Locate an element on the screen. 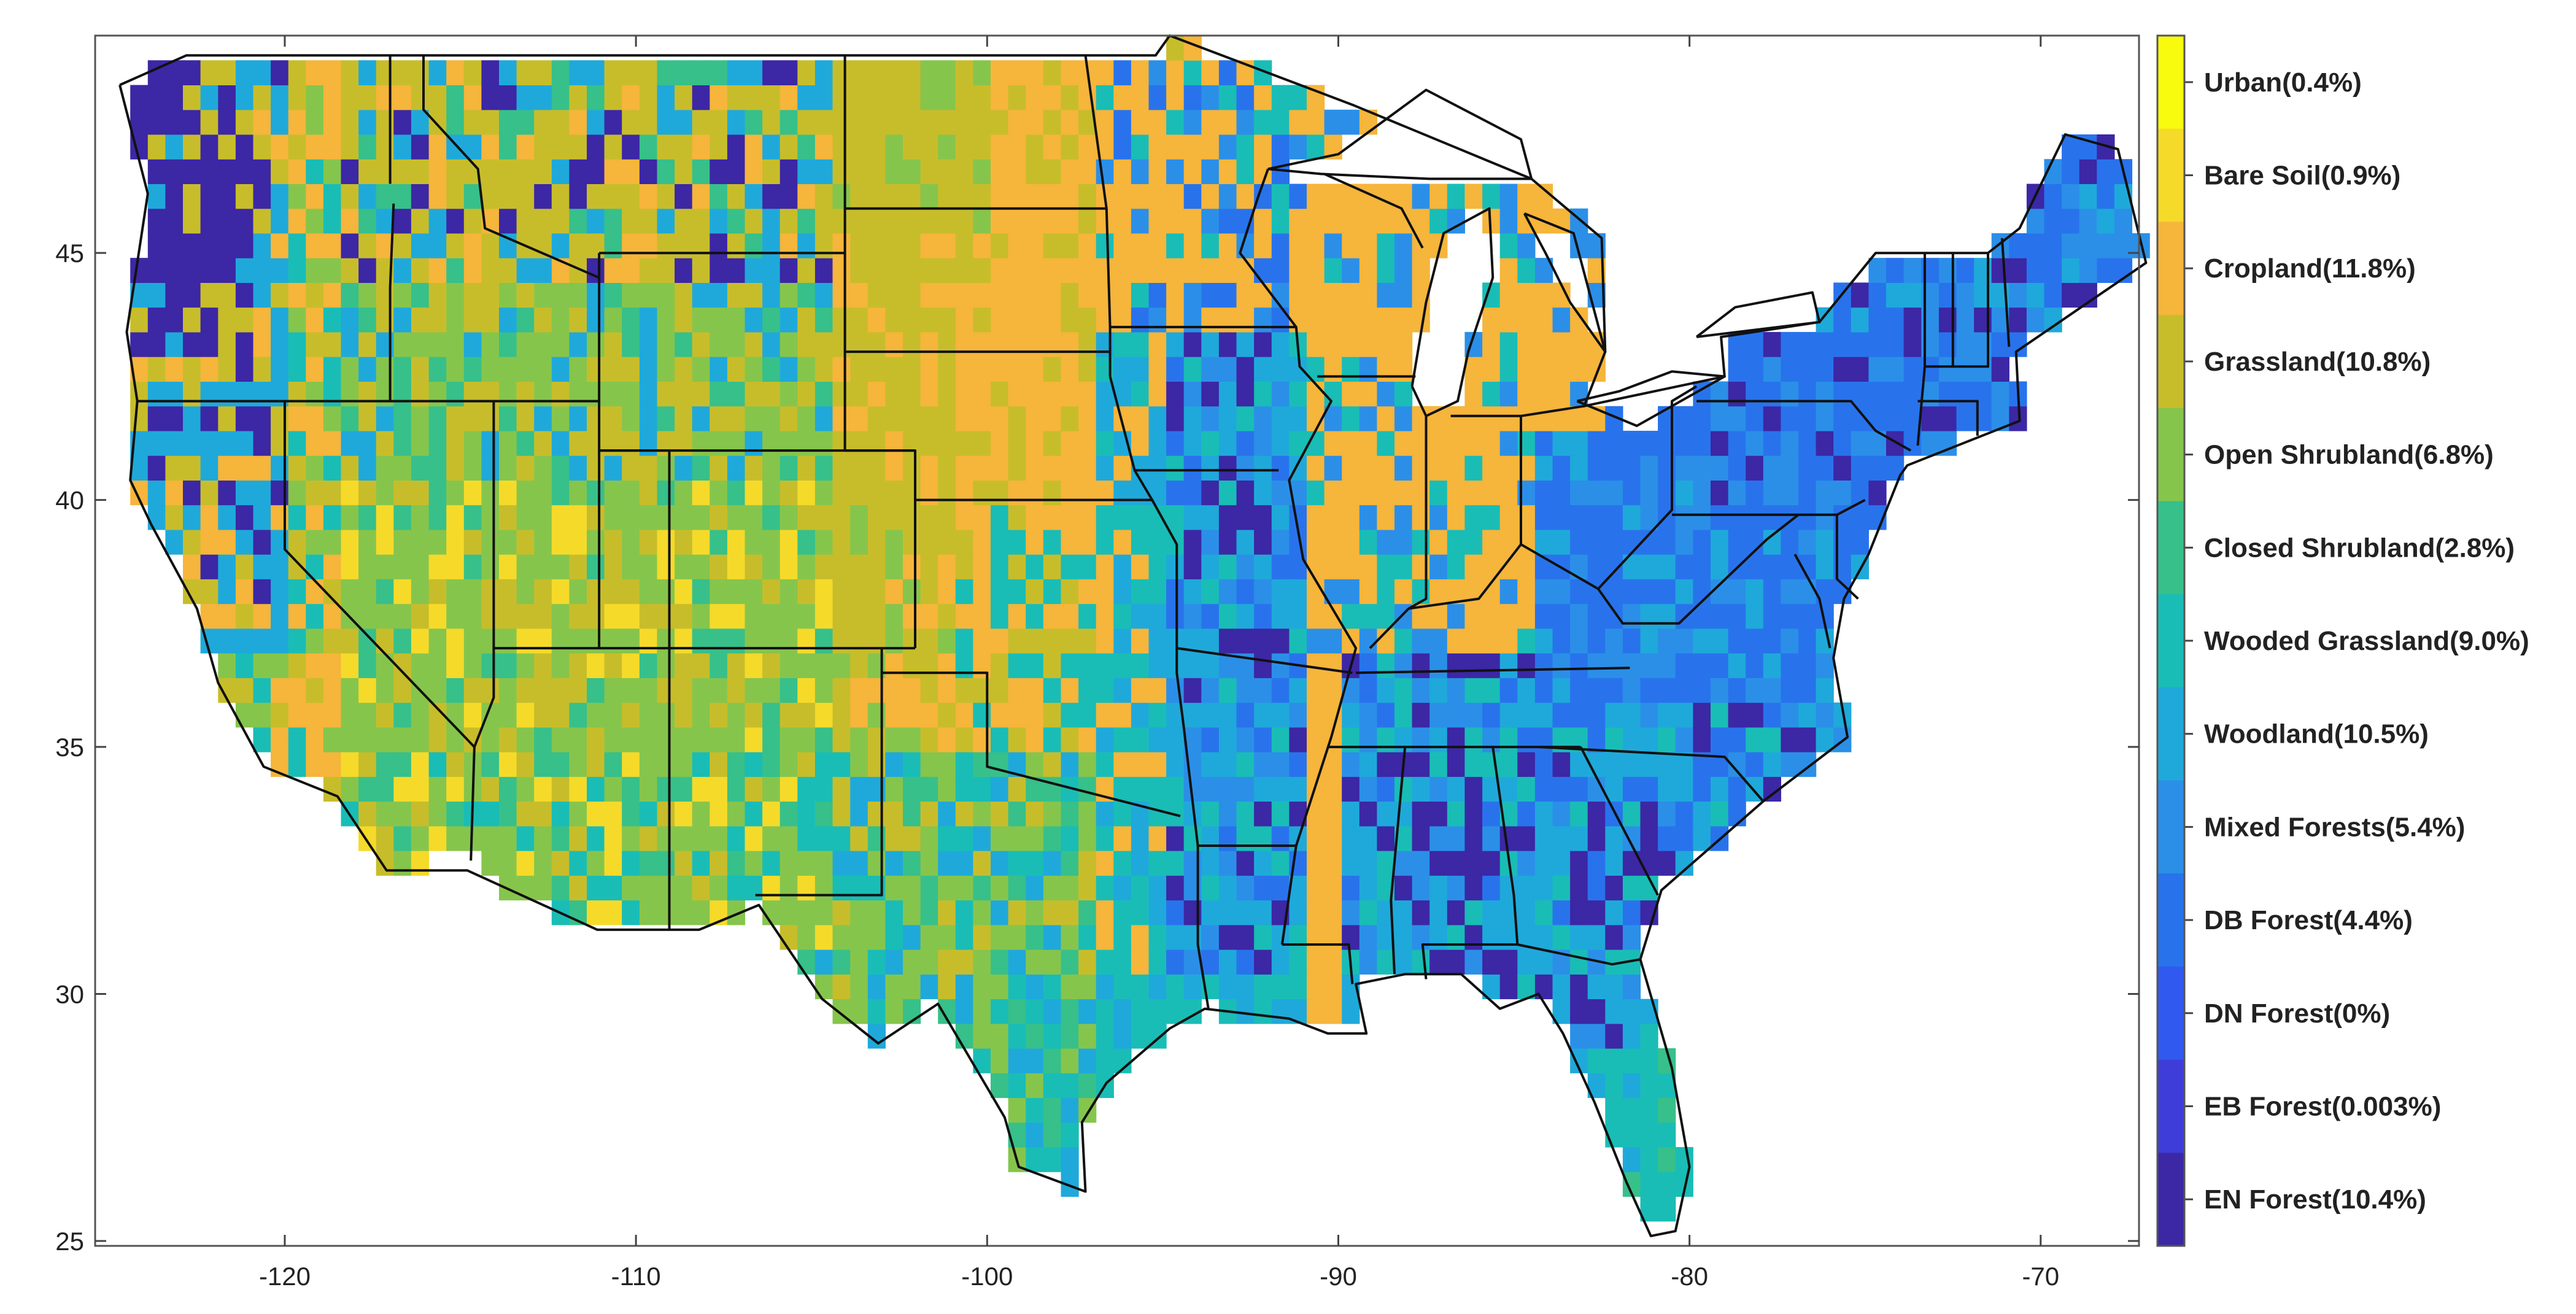  legend-label: EB Forest(0.003%) is located at coordinates (2322, 1106).